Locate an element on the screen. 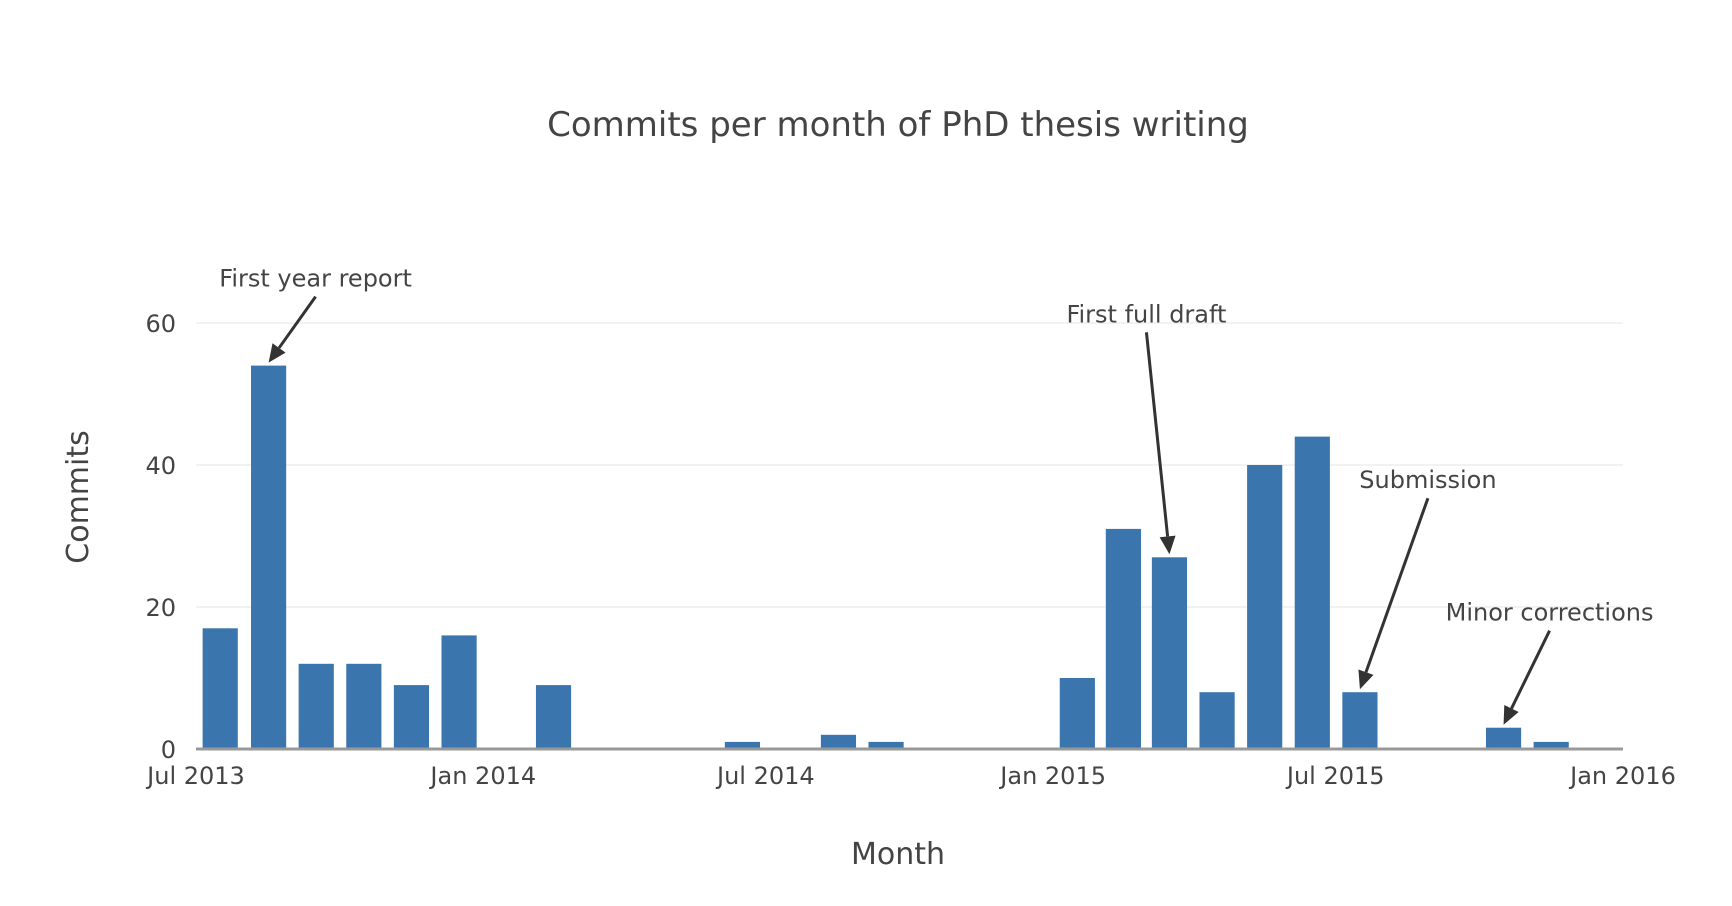 This screenshot has height=906, width=1732. x-axis-title: Month is located at coordinates (898, 854).